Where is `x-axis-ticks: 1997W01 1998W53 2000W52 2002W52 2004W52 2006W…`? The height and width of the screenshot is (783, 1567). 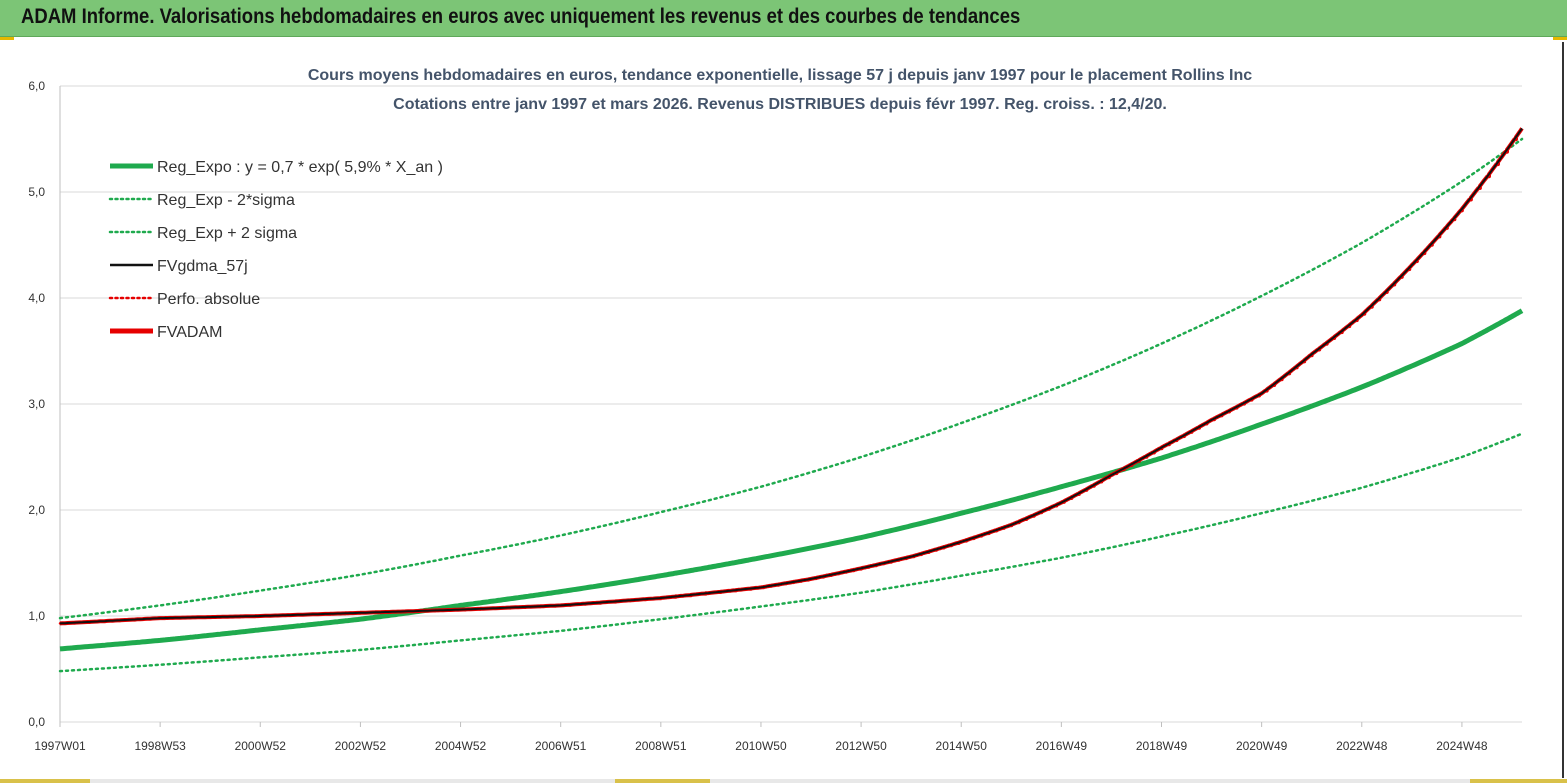 x-axis-ticks: 1997W01 1998W53 2000W52 2002W52 2004W52 2006W… is located at coordinates (761, 737).